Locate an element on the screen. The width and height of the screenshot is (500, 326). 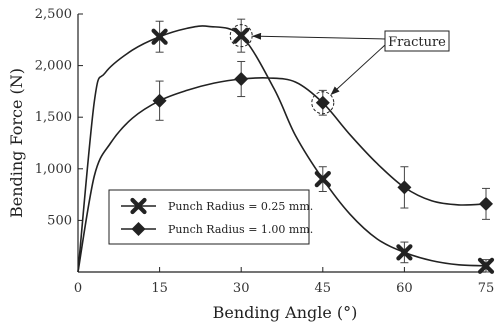
x-tick-label: 75 is located at coordinates (486, 288).